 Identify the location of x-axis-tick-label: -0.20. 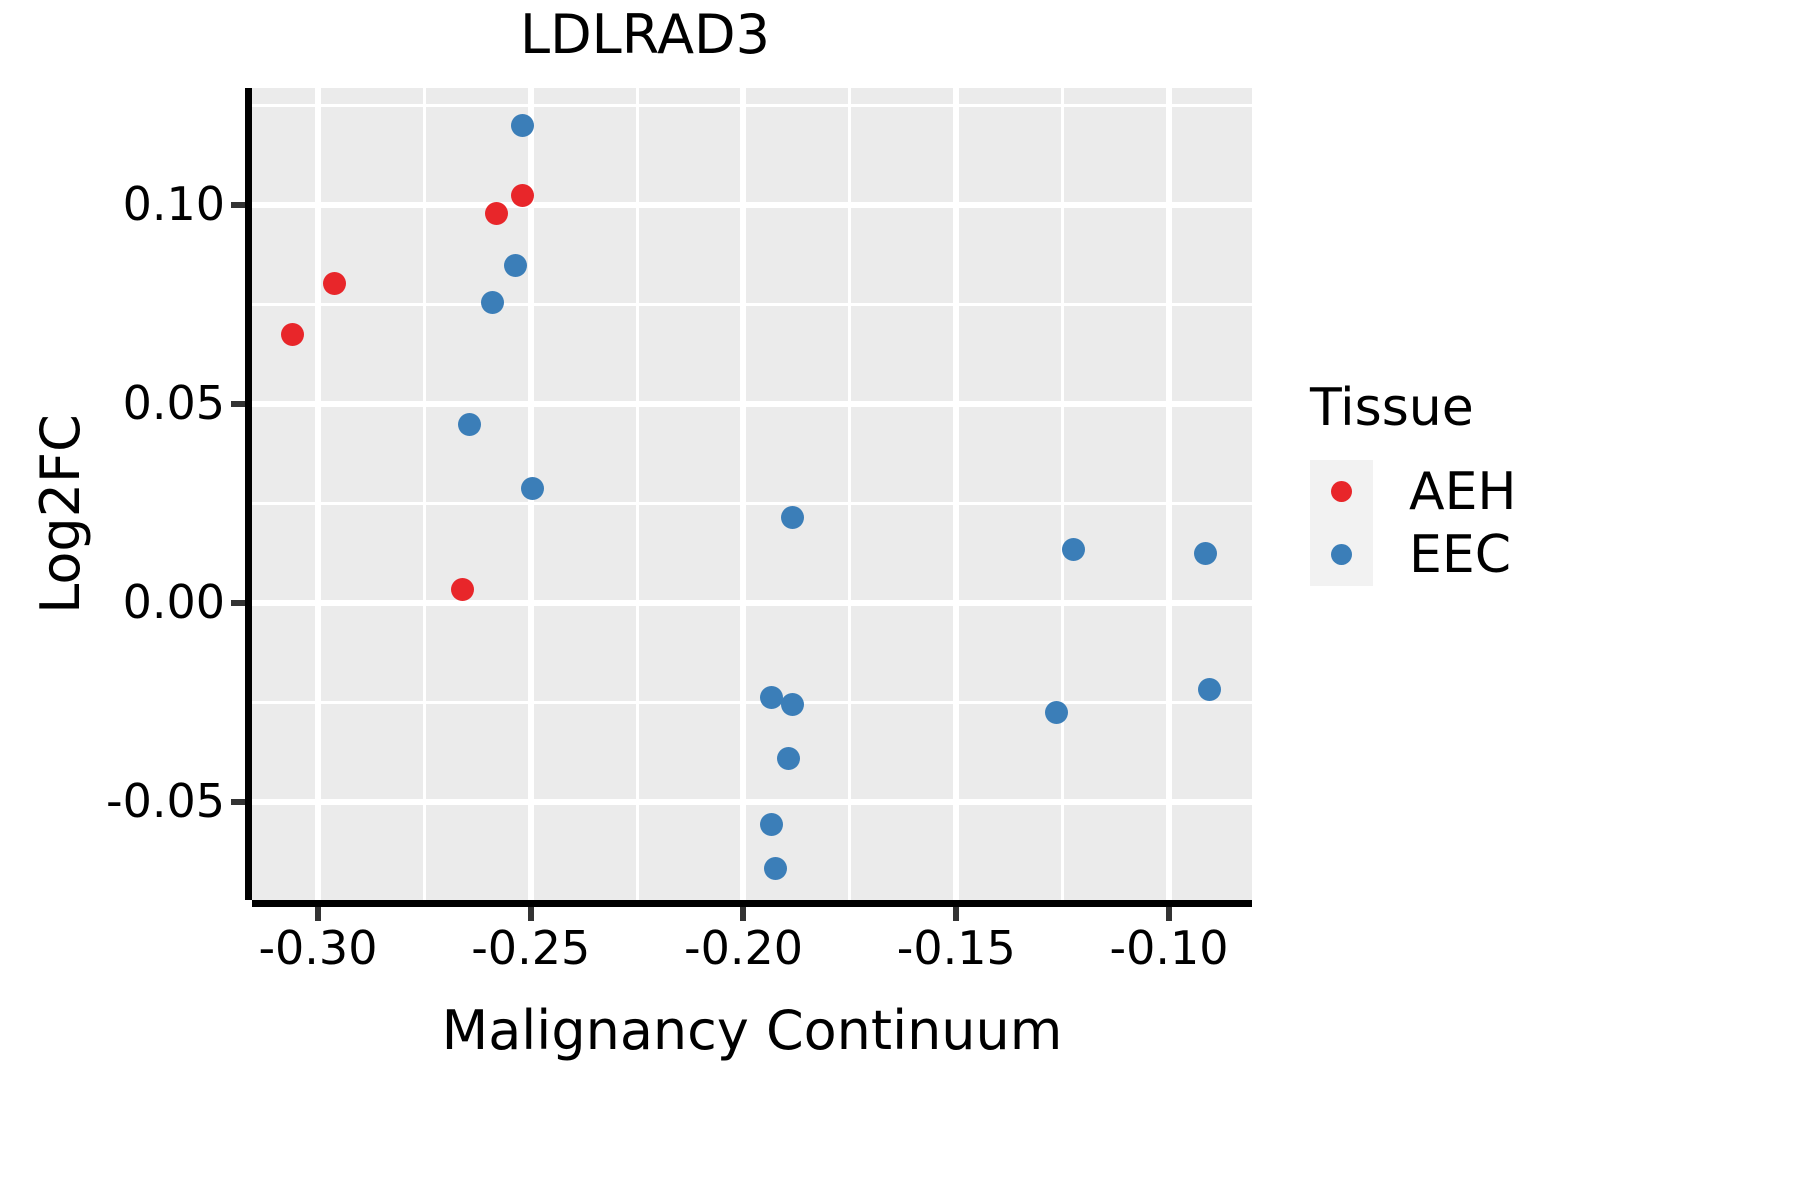
(743, 948).